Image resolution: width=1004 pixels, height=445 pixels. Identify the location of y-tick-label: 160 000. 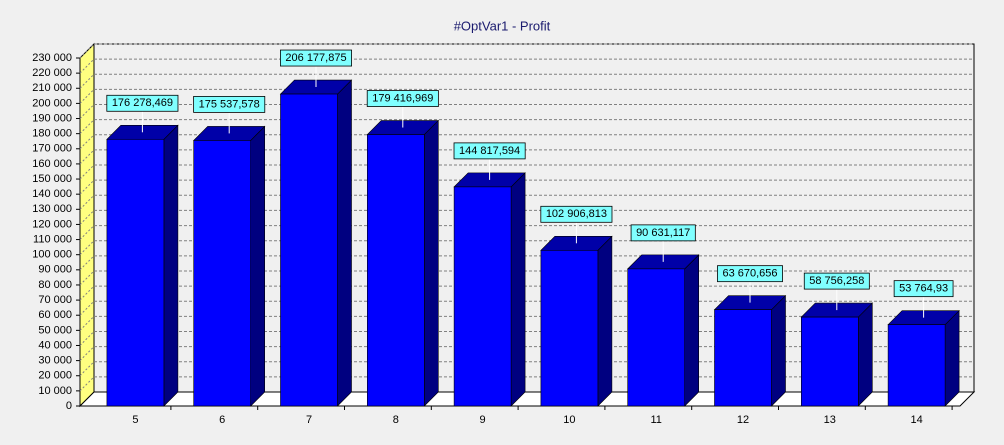
(52, 164).